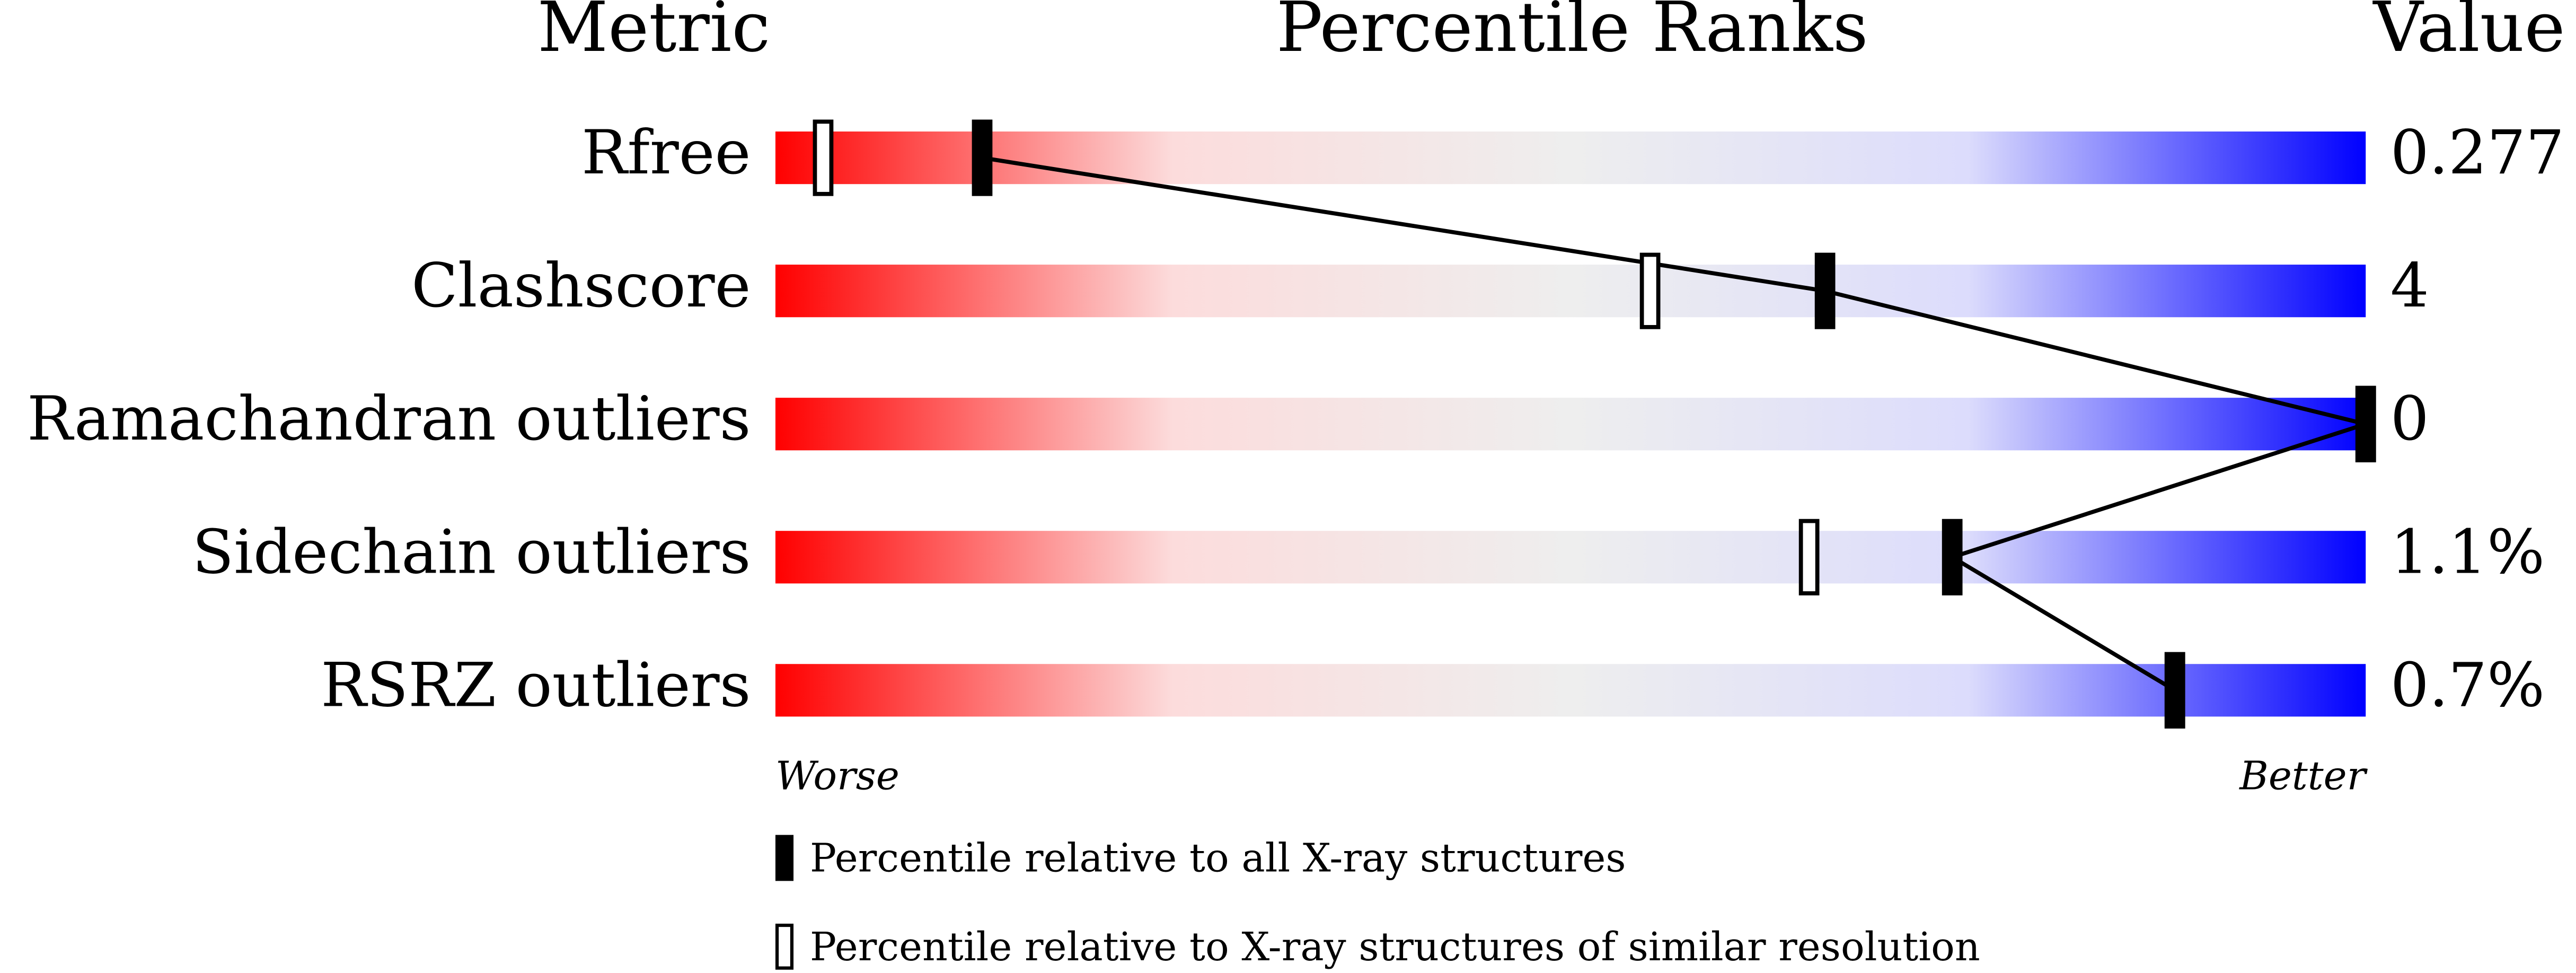 This screenshot has height=973, width=2576. I want to click on metric-label: RSRZ outliers, so click(536, 685).